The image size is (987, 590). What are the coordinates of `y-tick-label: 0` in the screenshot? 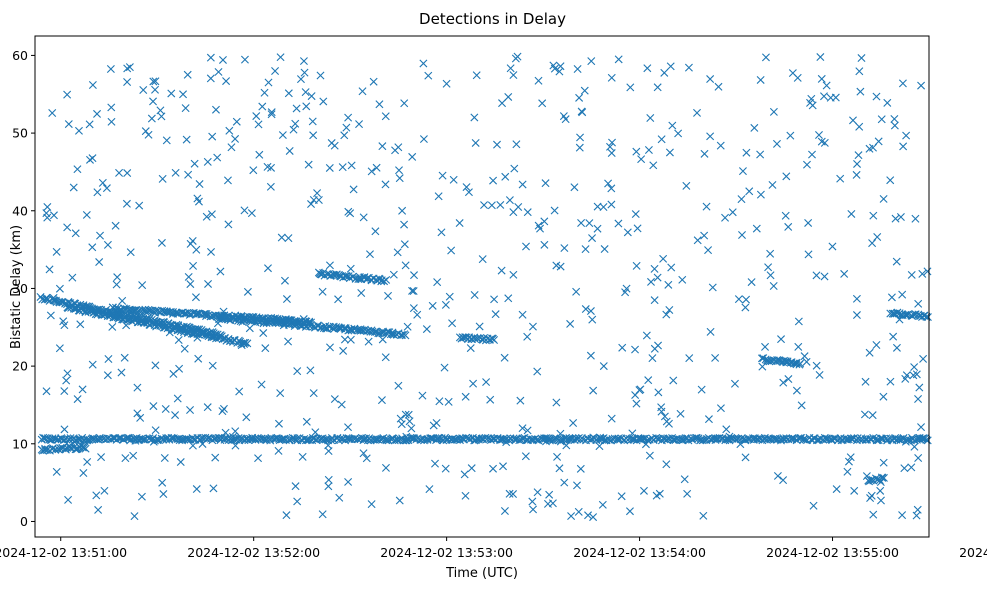 It's located at (24, 521).